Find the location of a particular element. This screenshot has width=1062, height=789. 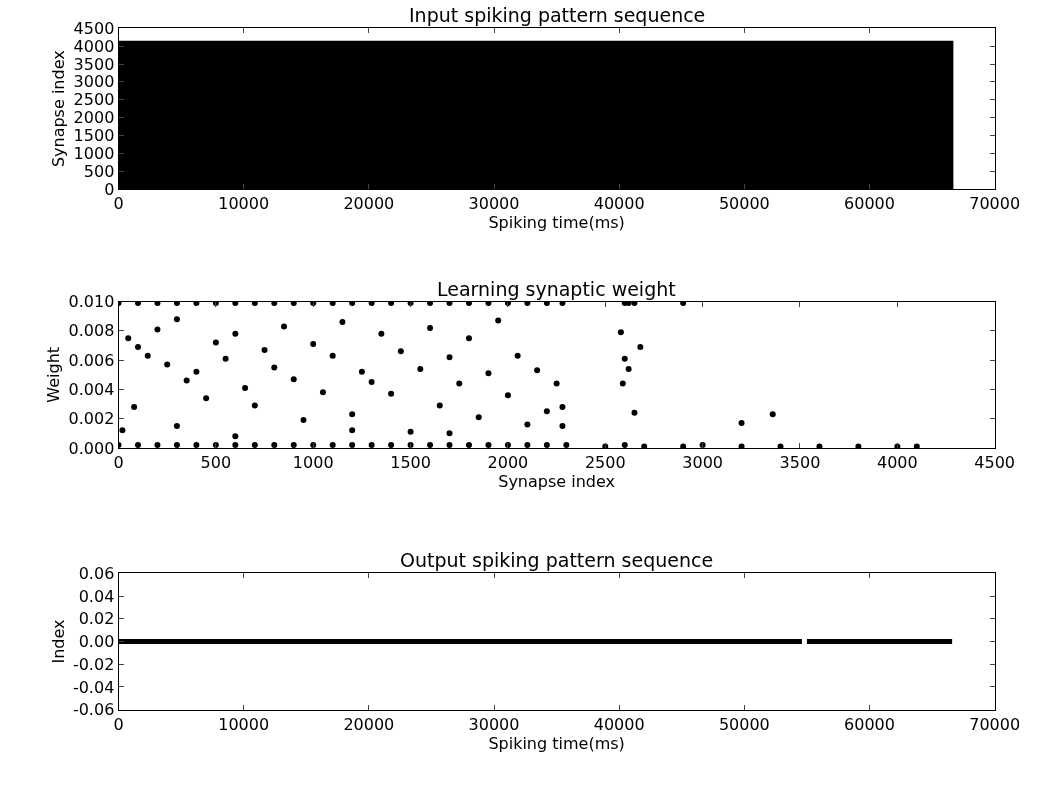

y-tick-label: 0.000 is located at coordinates (91, 448).